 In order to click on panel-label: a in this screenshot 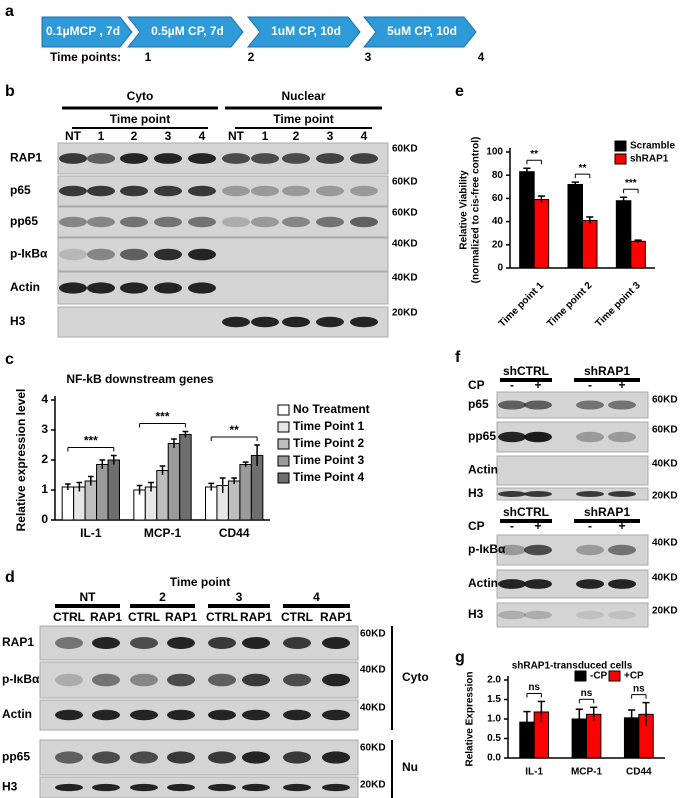, I will do `click(9, 11)`.